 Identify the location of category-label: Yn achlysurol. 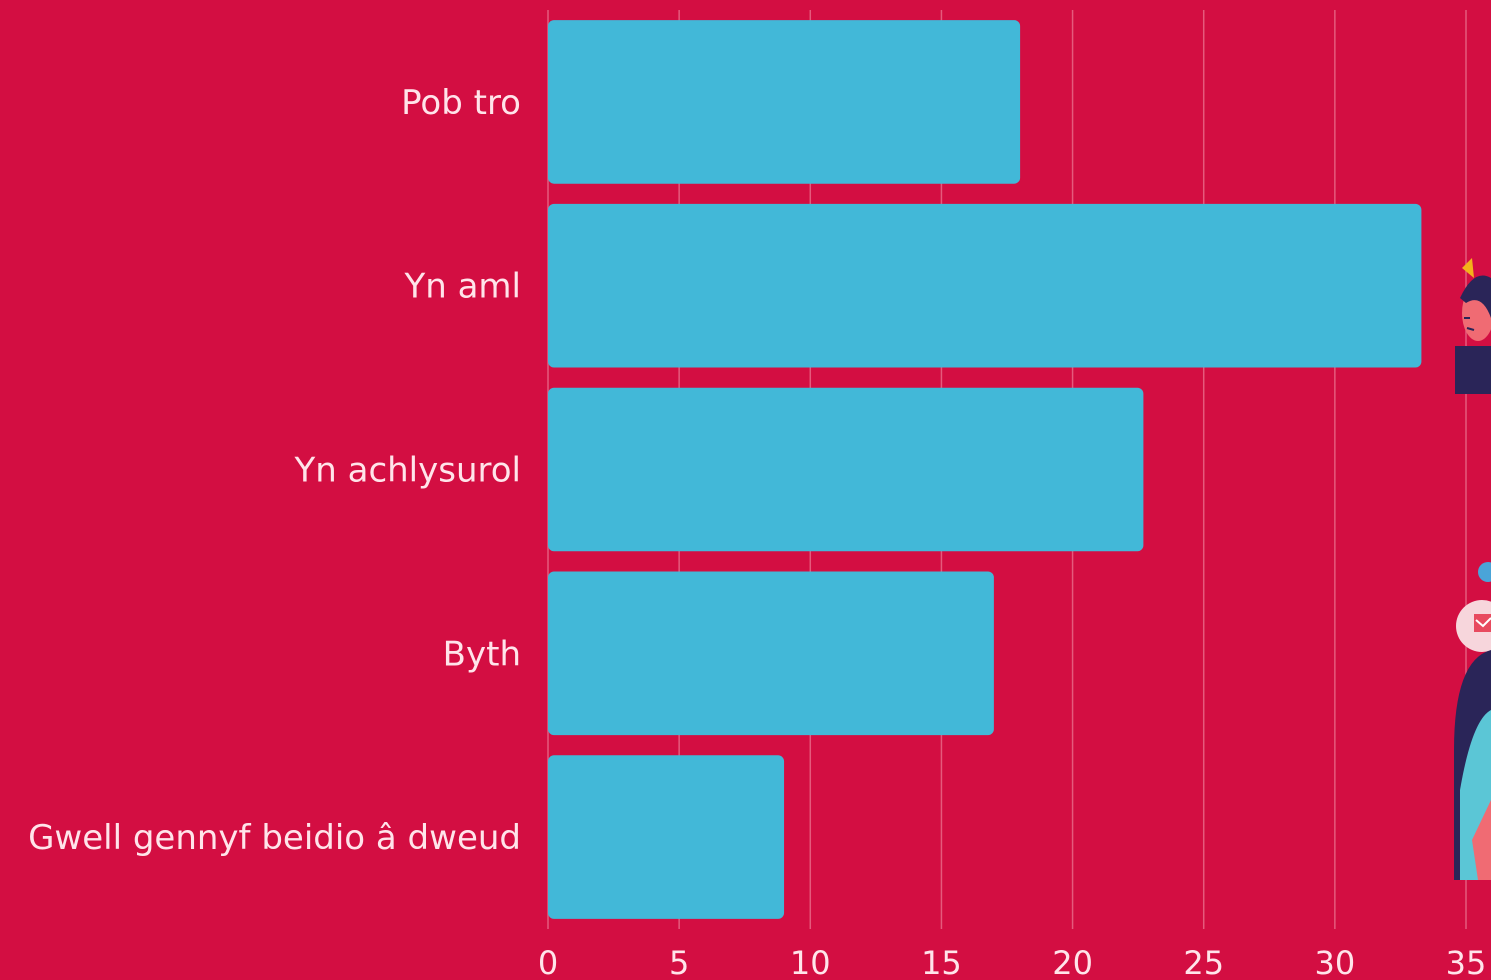
(407, 471).